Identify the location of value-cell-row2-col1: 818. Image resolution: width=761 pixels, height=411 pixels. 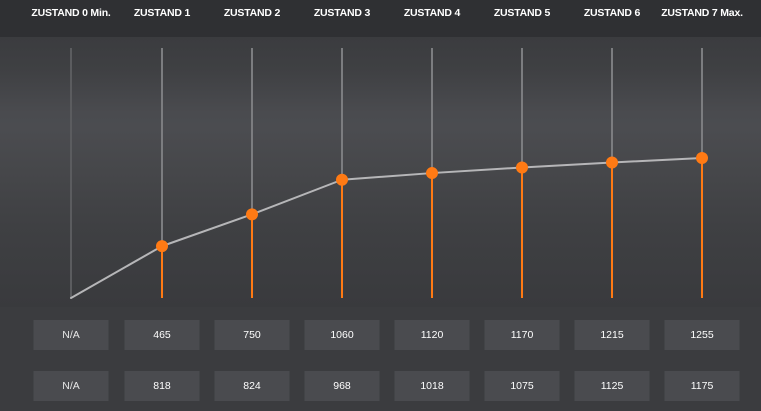
(162, 386).